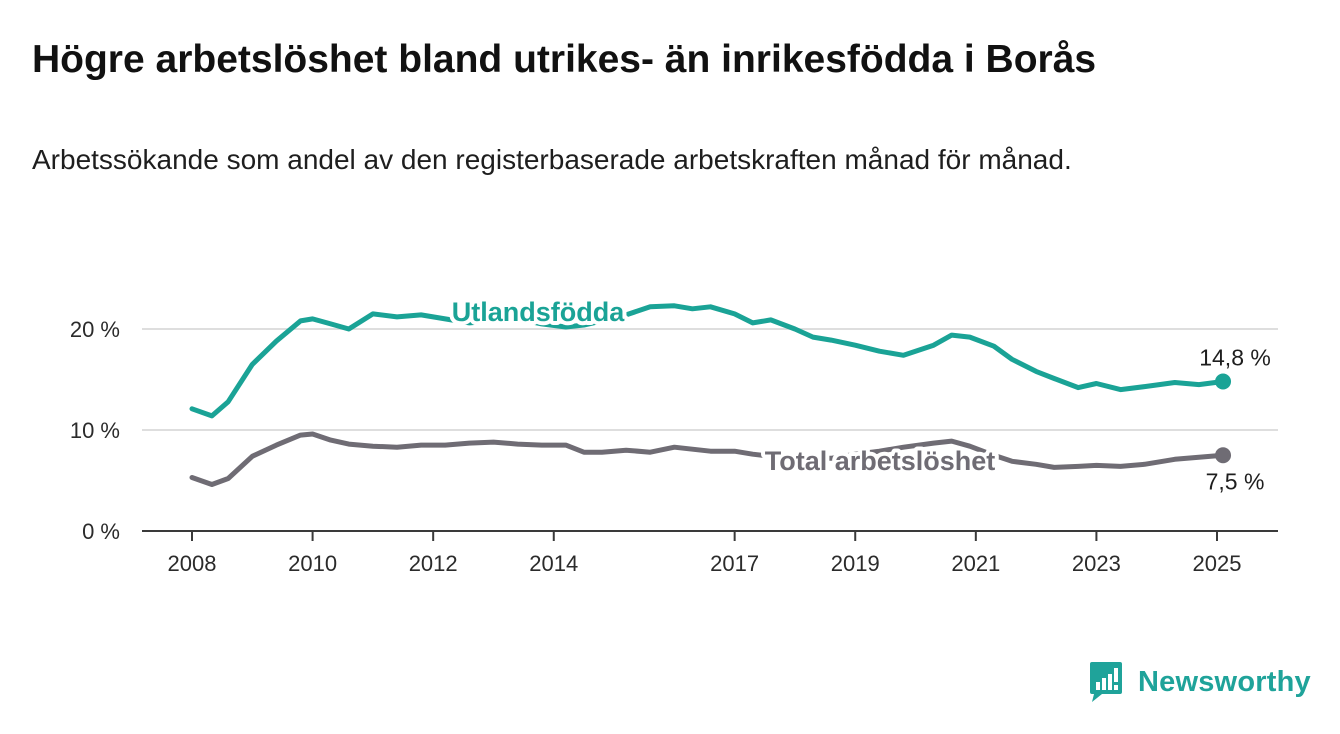  I want to click on y-tick-label: 0 %, so click(101, 531).